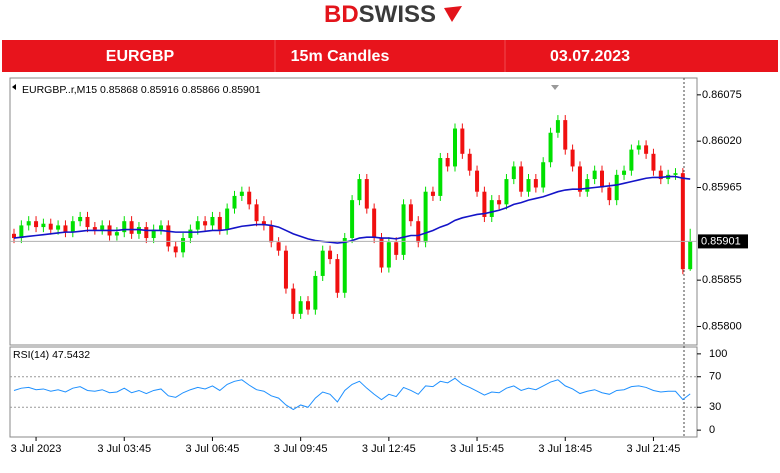 This screenshot has width=780, height=473. Describe the element at coordinates (722, 95) in the screenshot. I see `y-tick-label: 0.86075` at that location.